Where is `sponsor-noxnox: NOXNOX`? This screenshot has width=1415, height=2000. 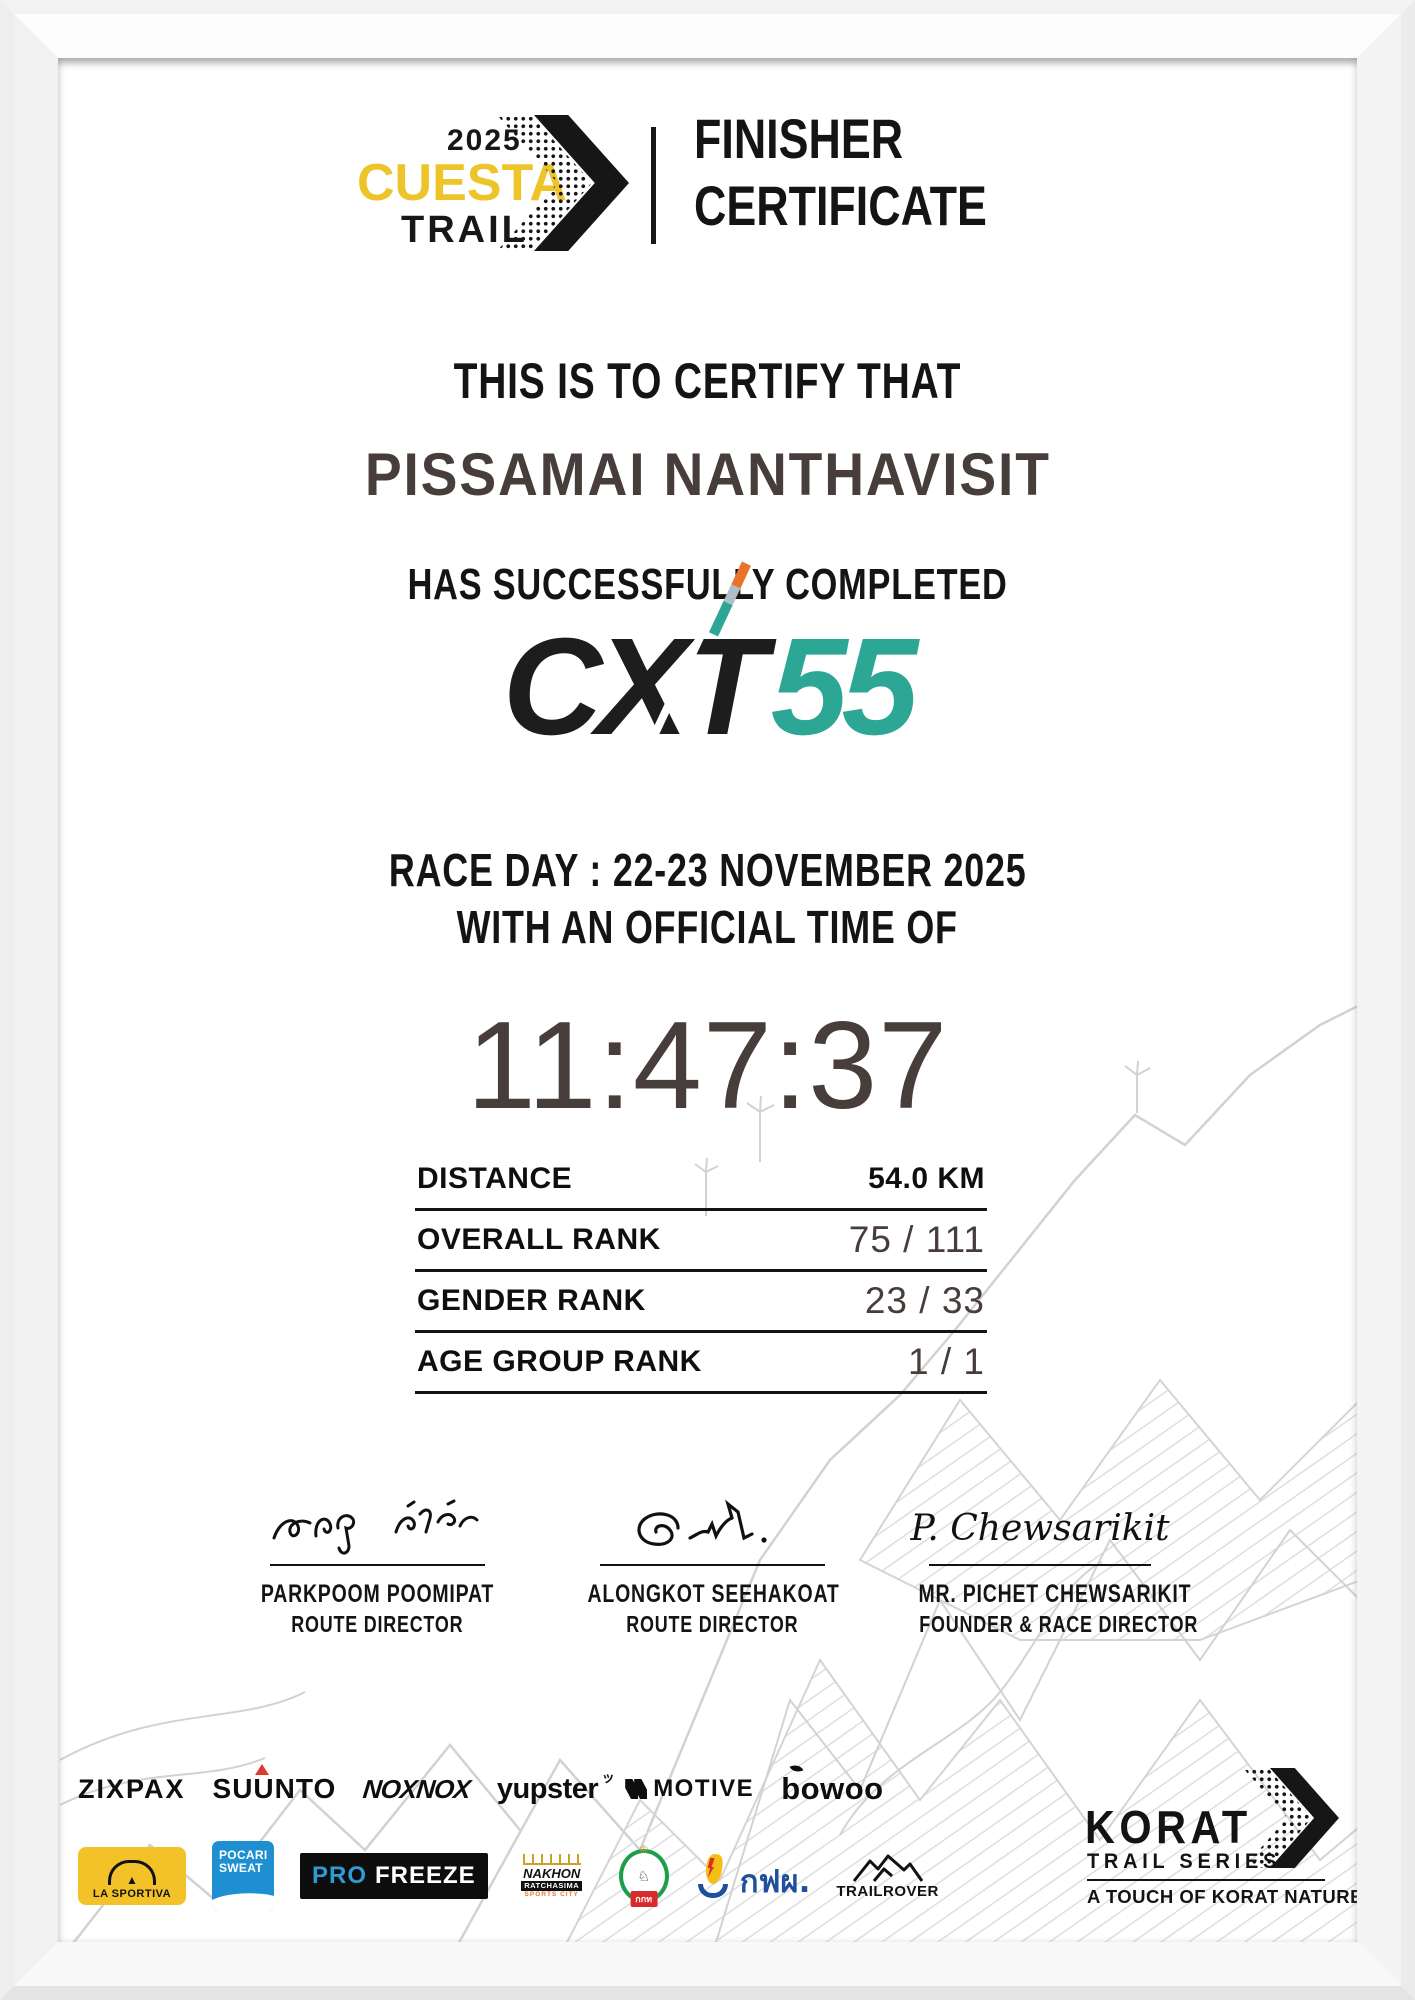
sponsor-noxnox: NOXNOX is located at coordinates (416, 1788).